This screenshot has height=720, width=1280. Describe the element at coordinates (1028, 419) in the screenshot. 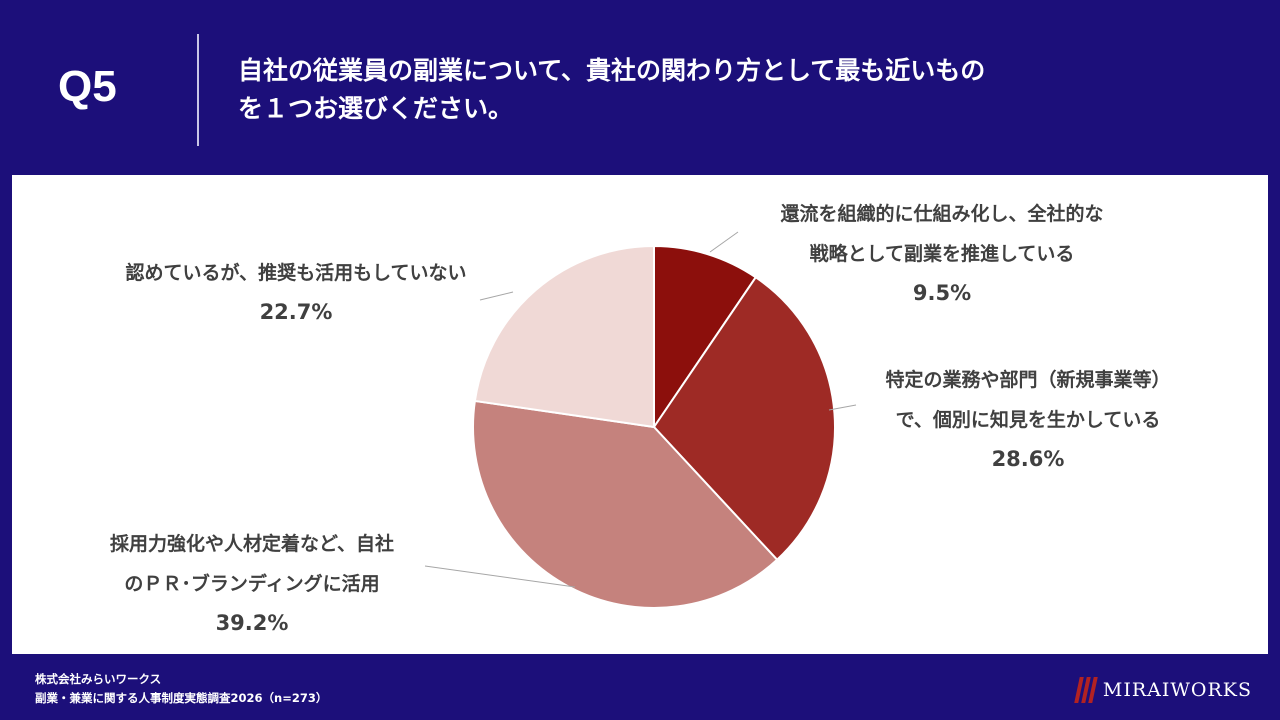

I see `slice-label-2-line-2: で、個別に知見を生かしている` at that location.